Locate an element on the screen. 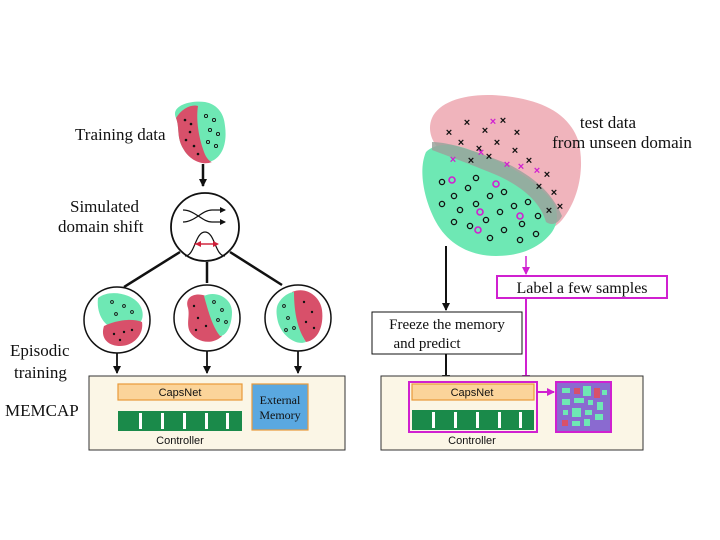 Image resolution: width=720 pixels, height=540 pixels. memcap-label: MEMCAP is located at coordinates (42, 410).